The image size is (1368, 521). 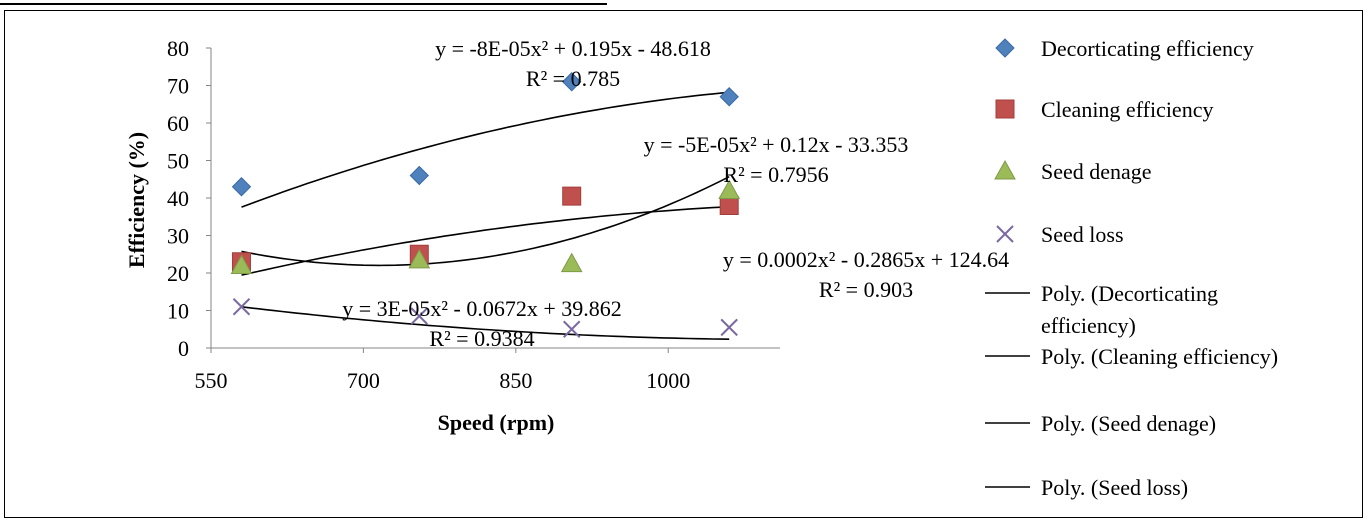 I want to click on legend-item: Poly. (Decorticating efficiency), so click(x=1101, y=309).